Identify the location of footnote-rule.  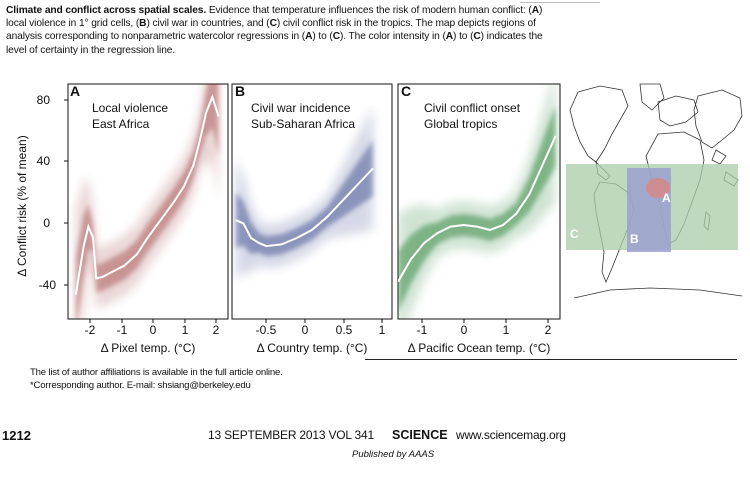
(551, 359).